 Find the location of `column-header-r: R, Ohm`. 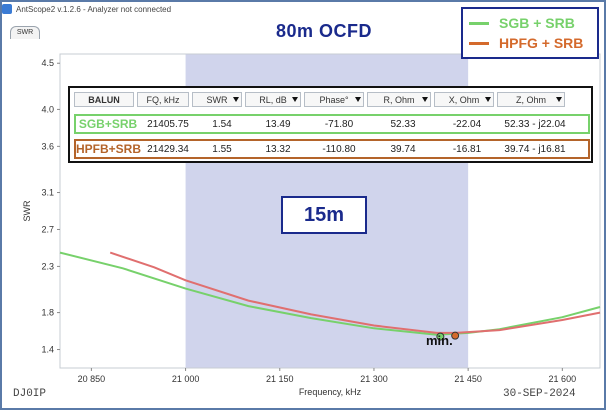

column-header-r: R, Ohm is located at coordinates (399, 99).